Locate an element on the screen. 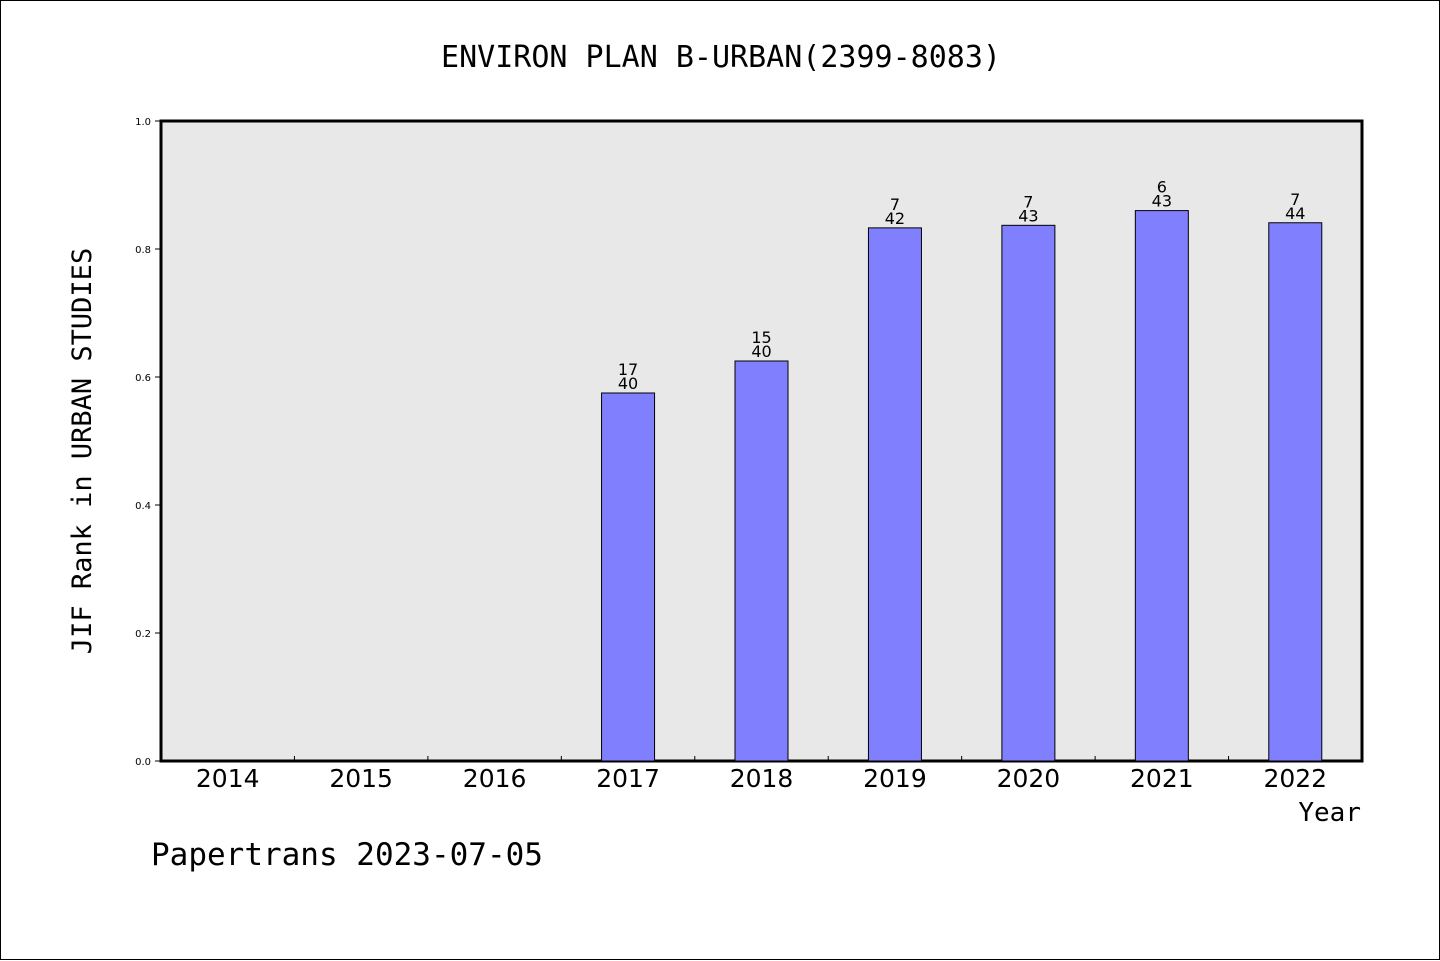  bar-total-label: 44 is located at coordinates (1295, 213).